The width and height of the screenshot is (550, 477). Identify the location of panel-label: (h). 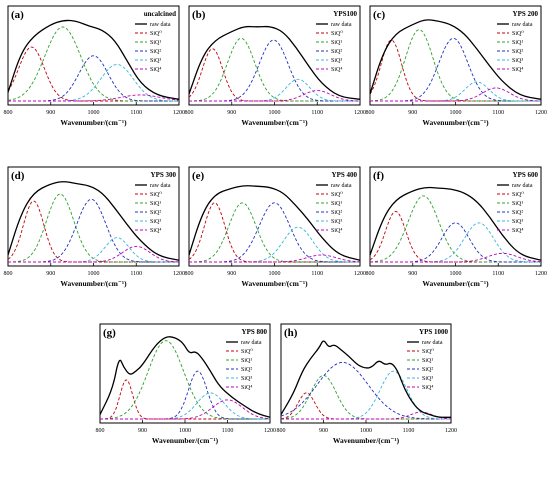
(291, 333).